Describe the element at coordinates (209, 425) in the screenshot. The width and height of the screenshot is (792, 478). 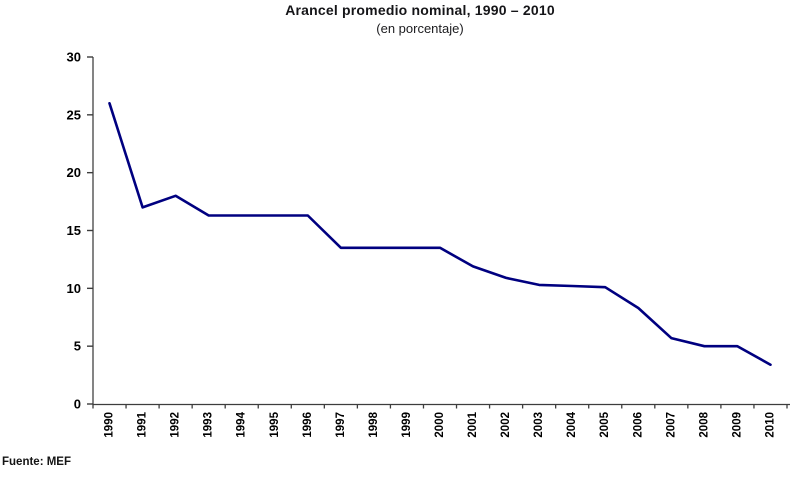
I see `x-axis-label: 1993` at that location.